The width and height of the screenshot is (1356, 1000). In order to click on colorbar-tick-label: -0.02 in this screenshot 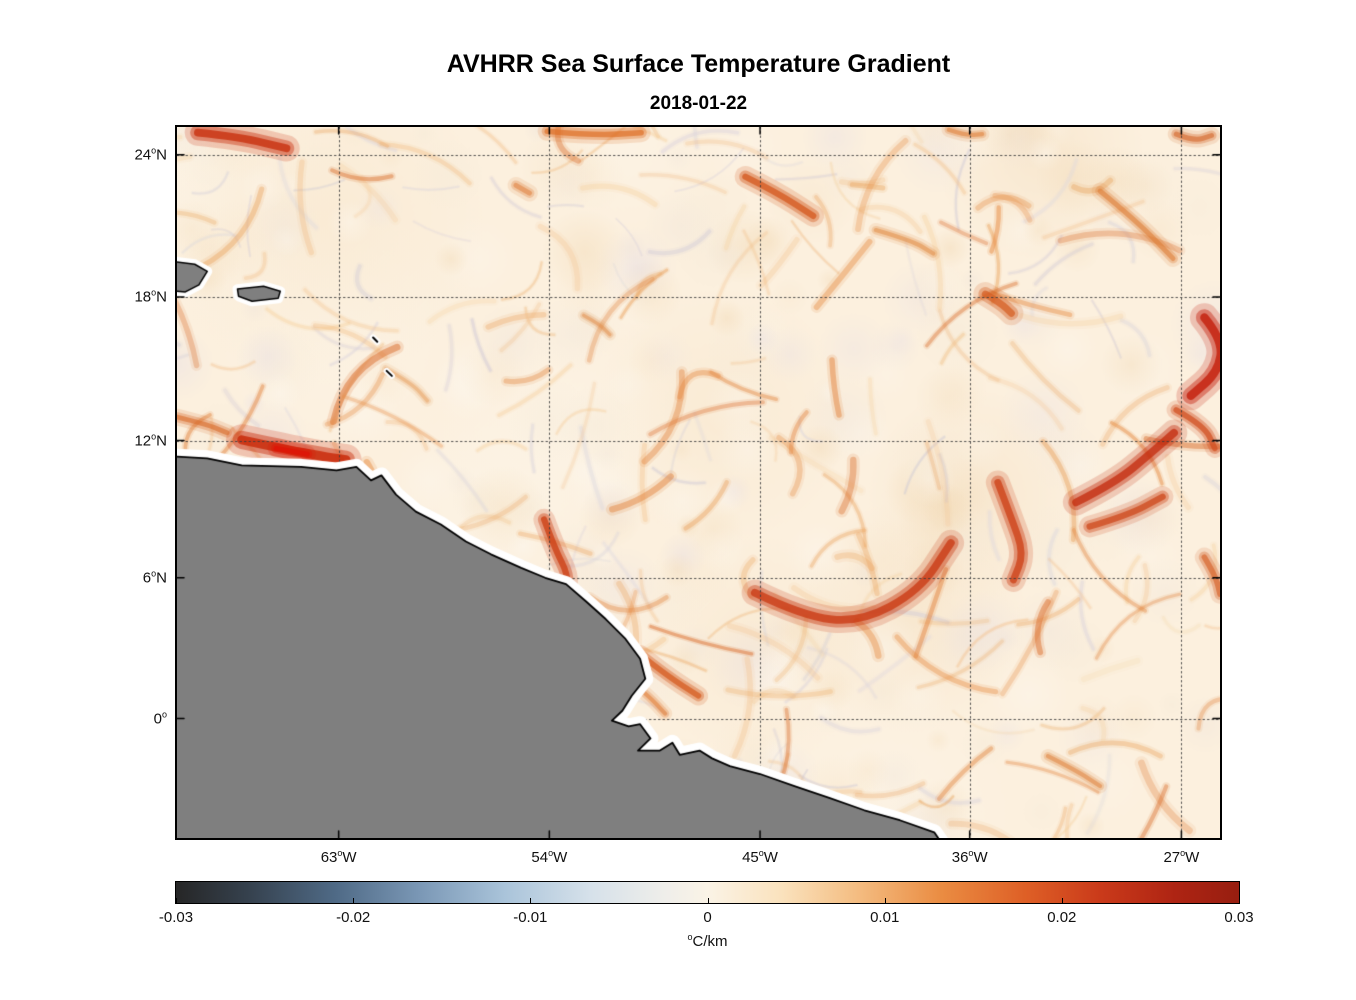, I will do `click(353, 917)`.